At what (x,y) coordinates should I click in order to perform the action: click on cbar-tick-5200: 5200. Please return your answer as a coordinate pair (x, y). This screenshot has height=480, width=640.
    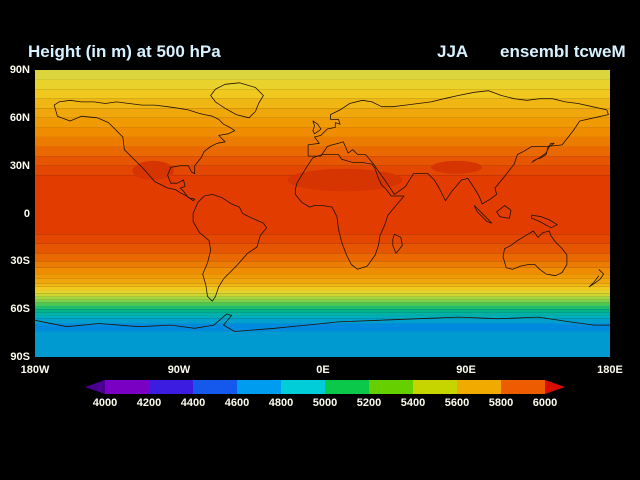
    Looking at the image, I should click on (369, 403).